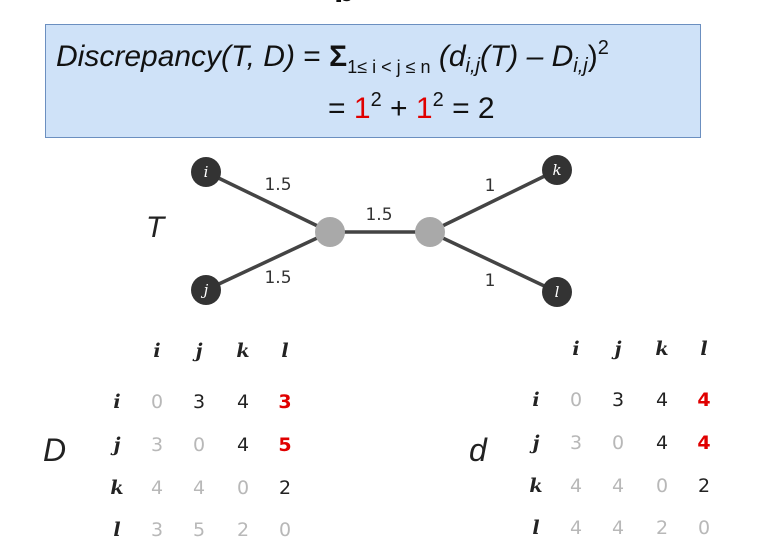 The height and width of the screenshot is (543, 757). Describe the element at coordinates (618, 400) in the screenshot. I see `matrix_d-cell-i-j: 3` at that location.